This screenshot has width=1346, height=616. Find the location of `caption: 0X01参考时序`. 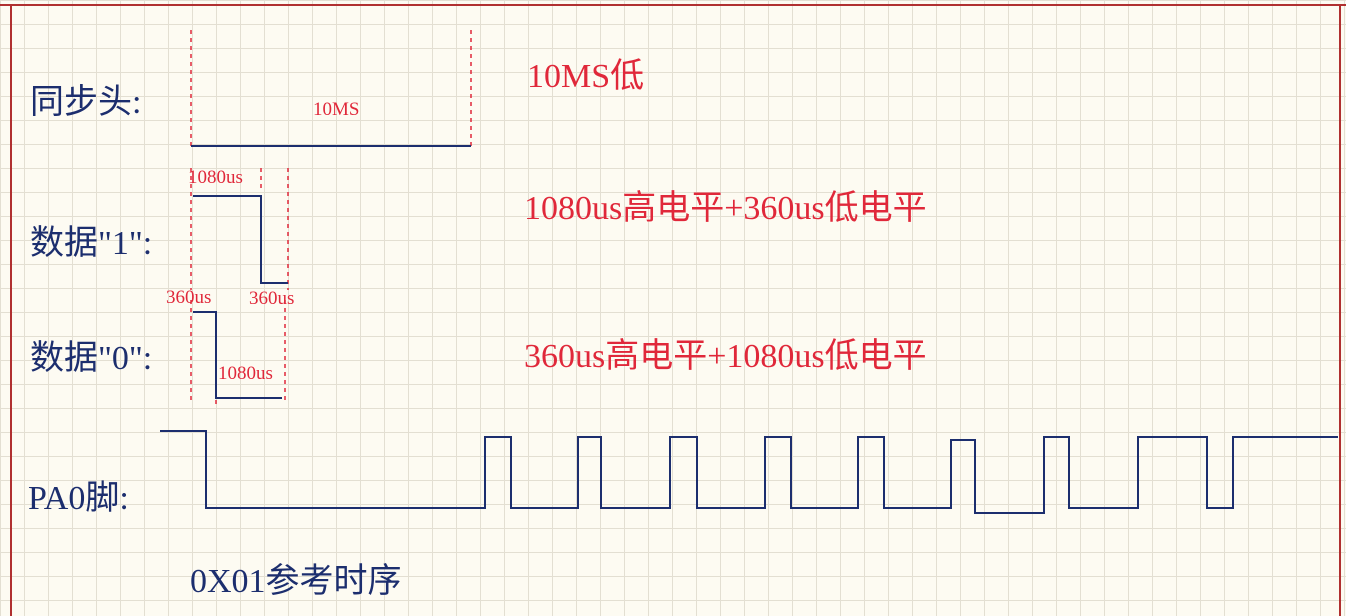

caption: 0X01参考时序 is located at coordinates (296, 581).